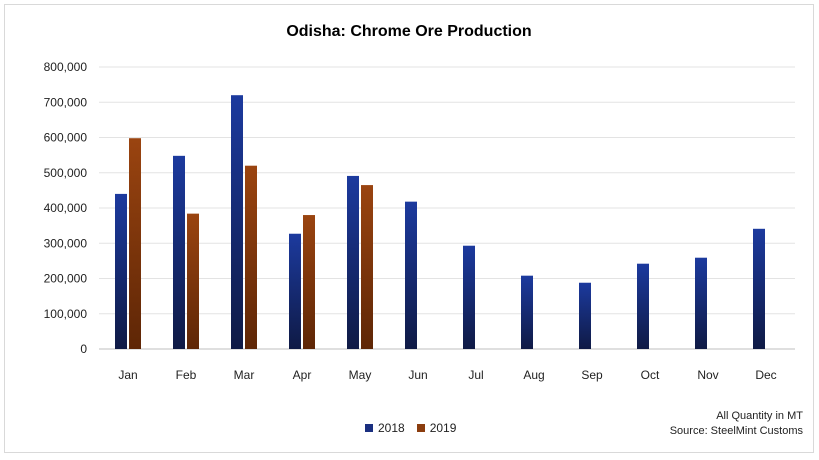 The width and height of the screenshot is (819, 460). I want to click on bar-2019-mar, so click(251, 257).